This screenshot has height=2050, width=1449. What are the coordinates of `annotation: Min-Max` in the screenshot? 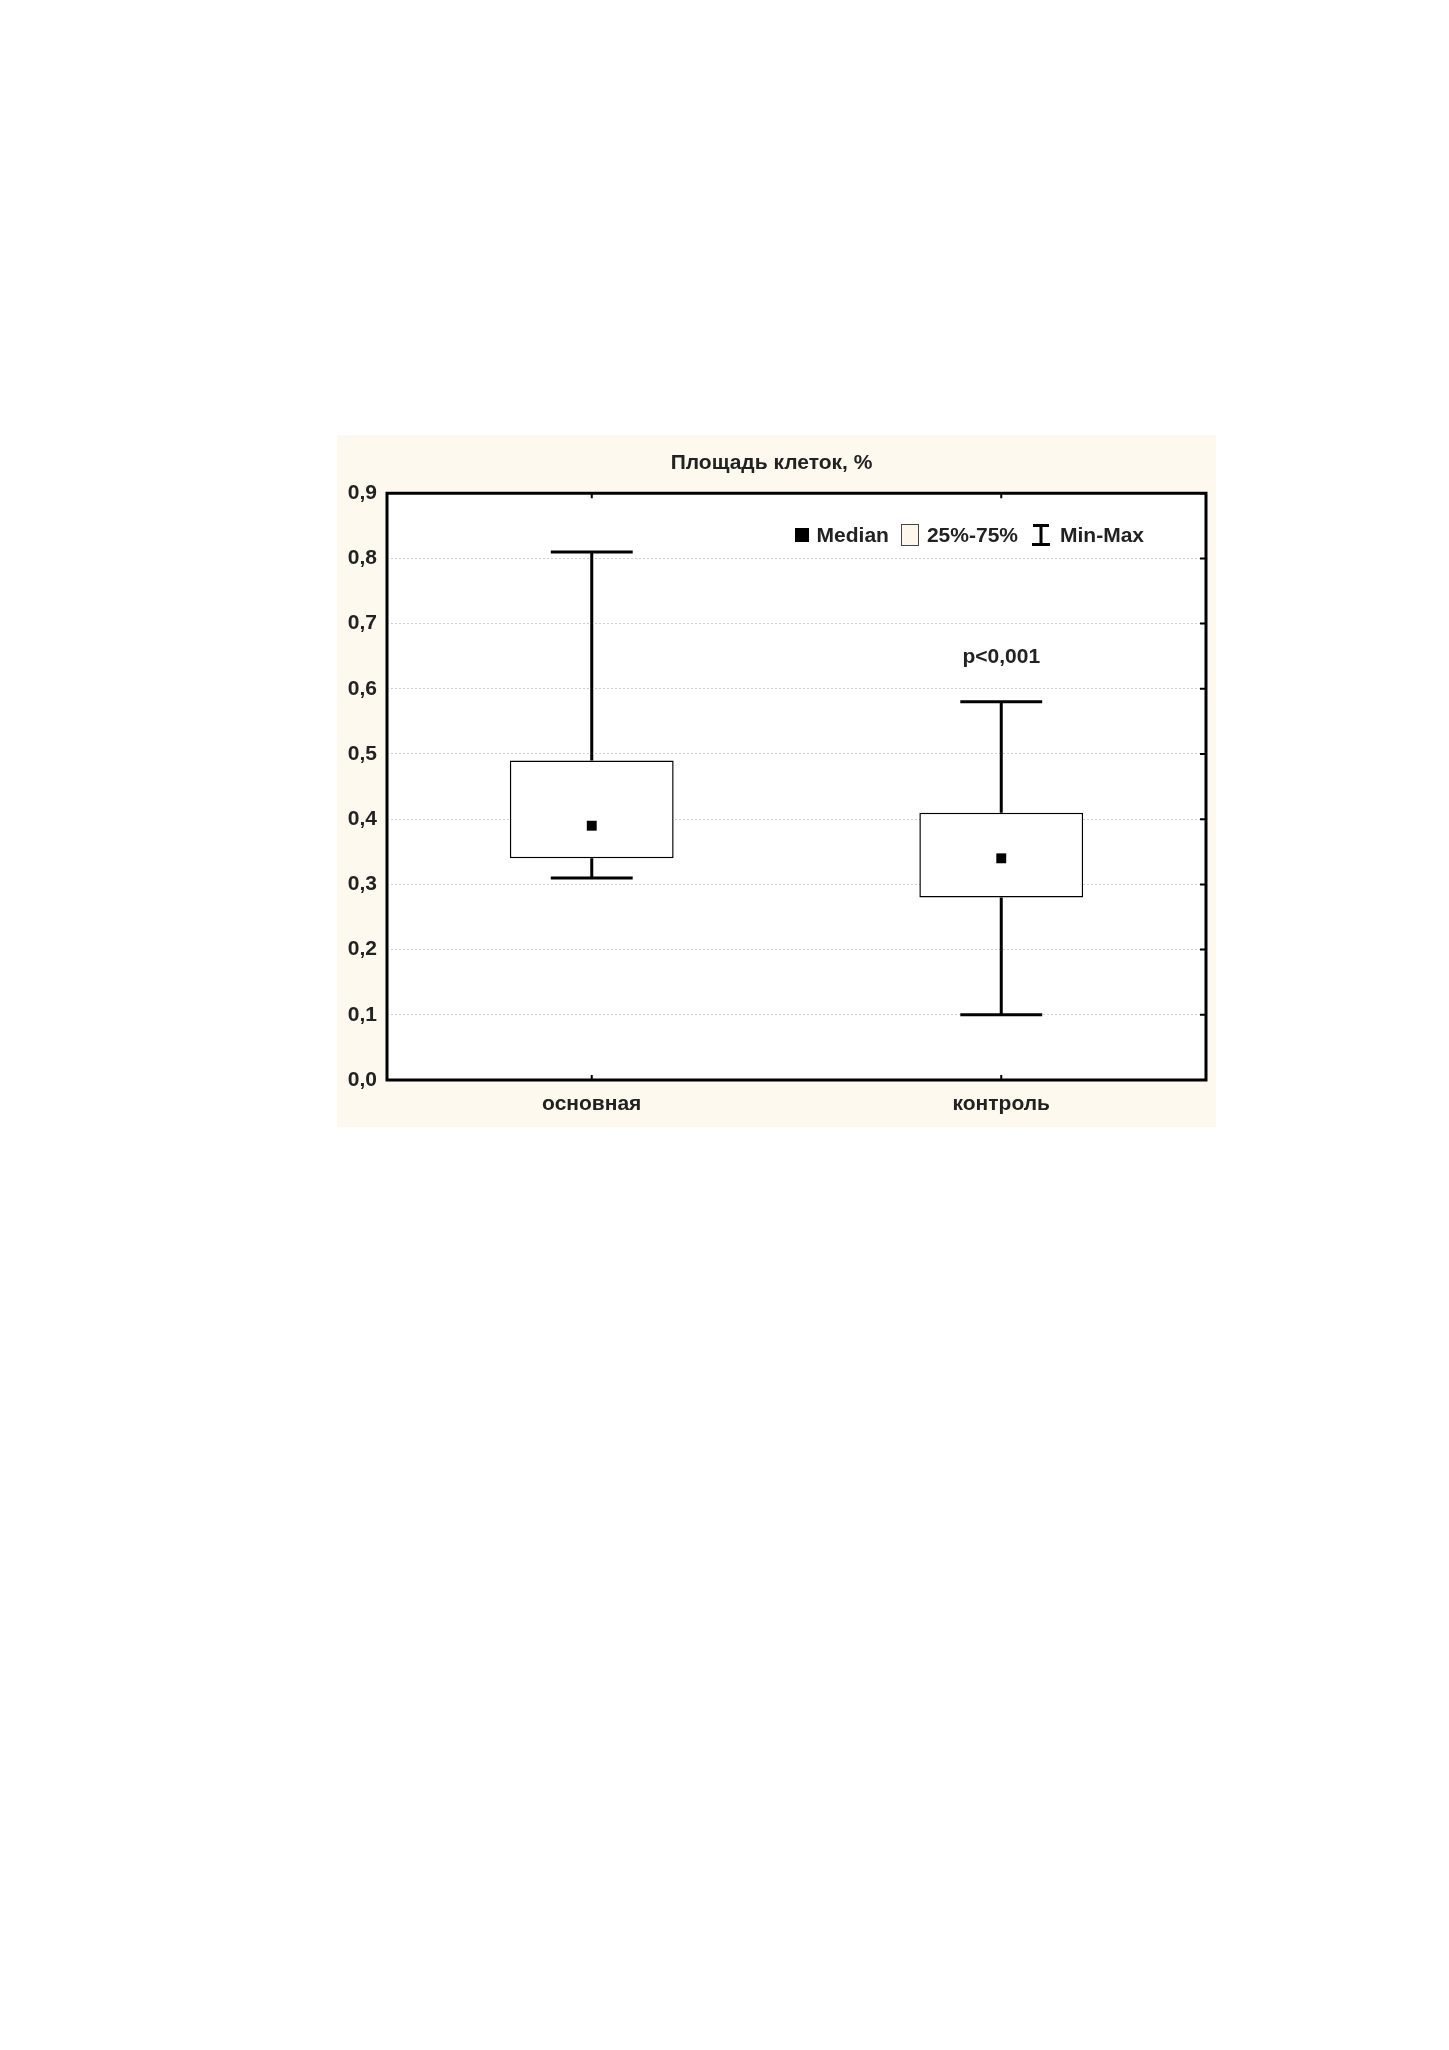 It's located at (1102, 535).